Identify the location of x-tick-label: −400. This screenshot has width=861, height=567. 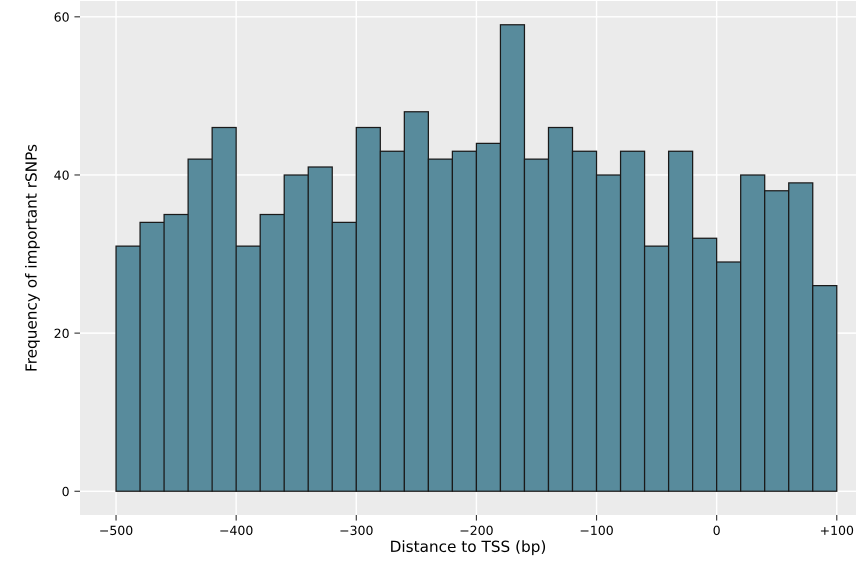
(236, 531).